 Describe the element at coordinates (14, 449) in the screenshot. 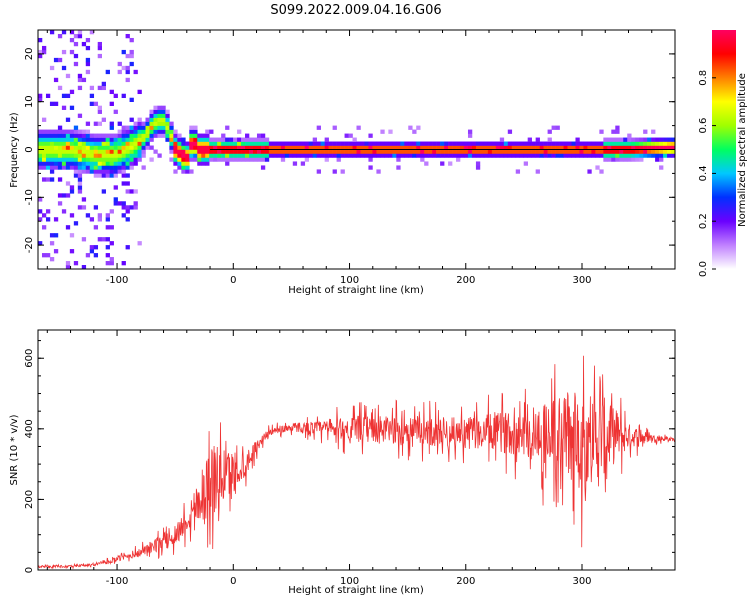

I see `snr-y-axis-label: SNR (10 * v/v)` at that location.